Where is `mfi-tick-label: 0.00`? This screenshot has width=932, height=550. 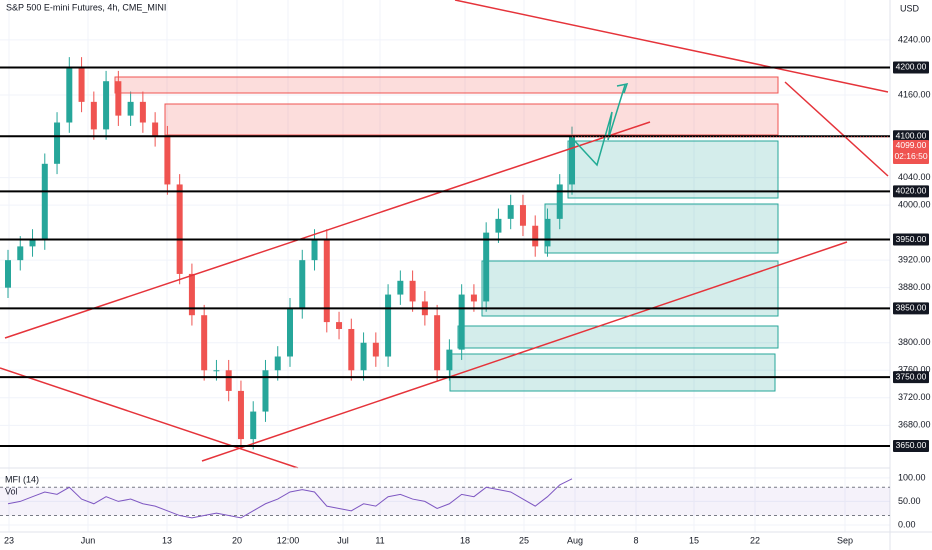 mfi-tick-label: 0.00 is located at coordinates (907, 524).